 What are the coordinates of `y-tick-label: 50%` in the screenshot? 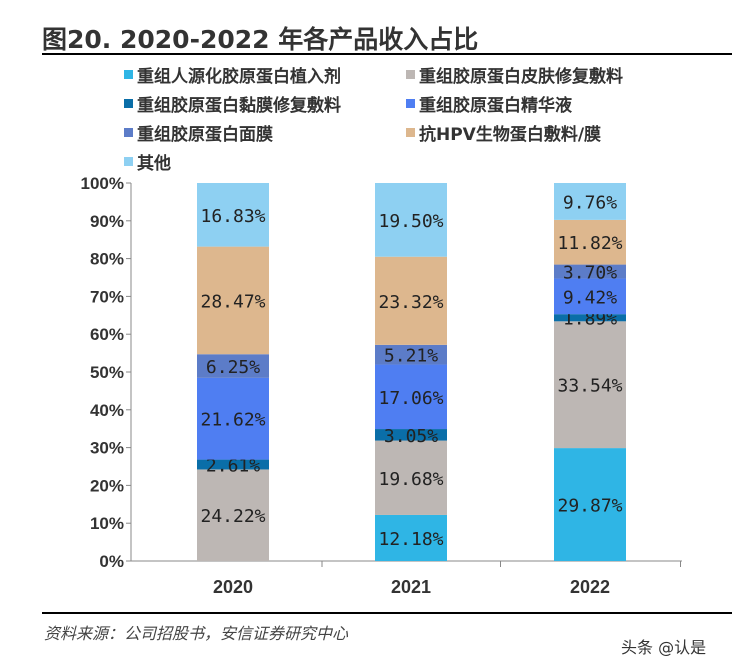 It's located at (107, 372).